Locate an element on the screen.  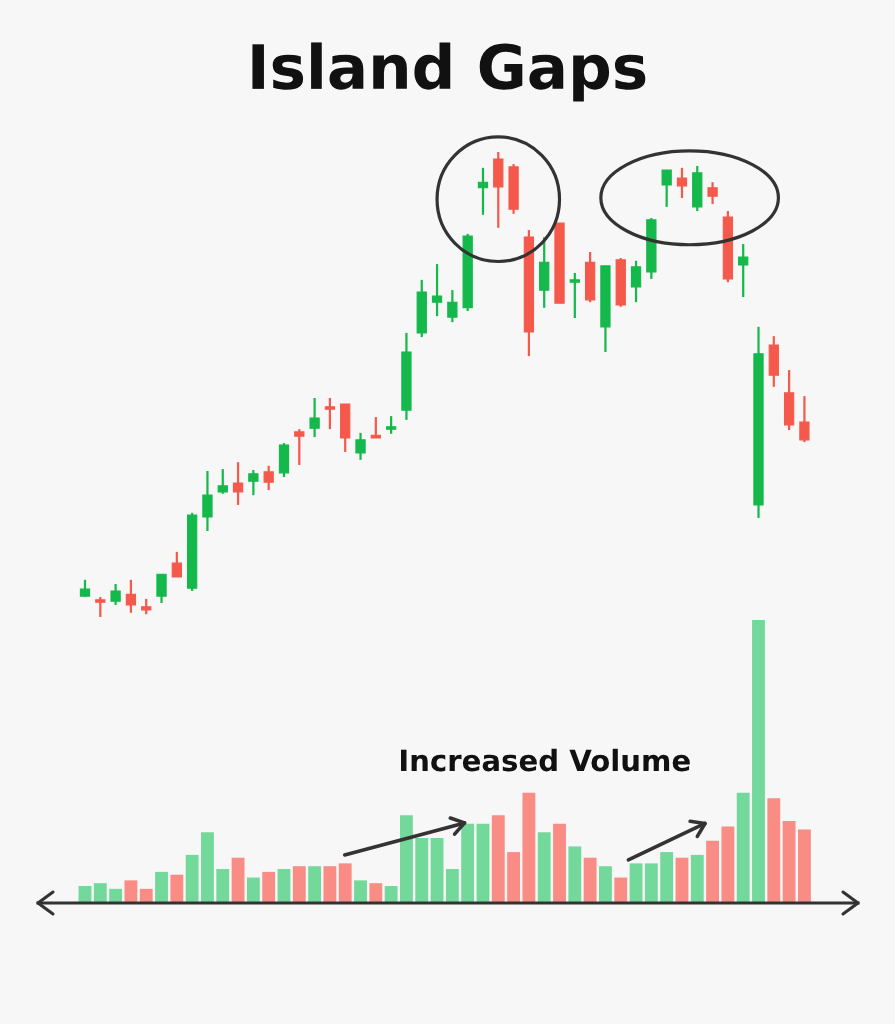
annotation: Increased Volume is located at coordinates (545, 760).